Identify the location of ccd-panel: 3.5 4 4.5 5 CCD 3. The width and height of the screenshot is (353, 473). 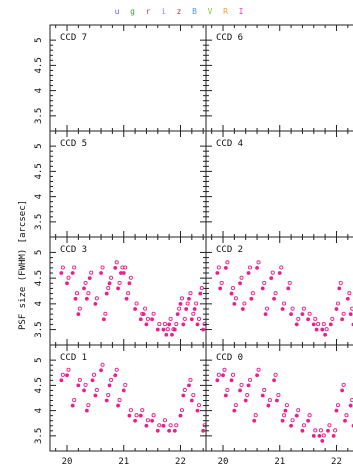
(120, 291).